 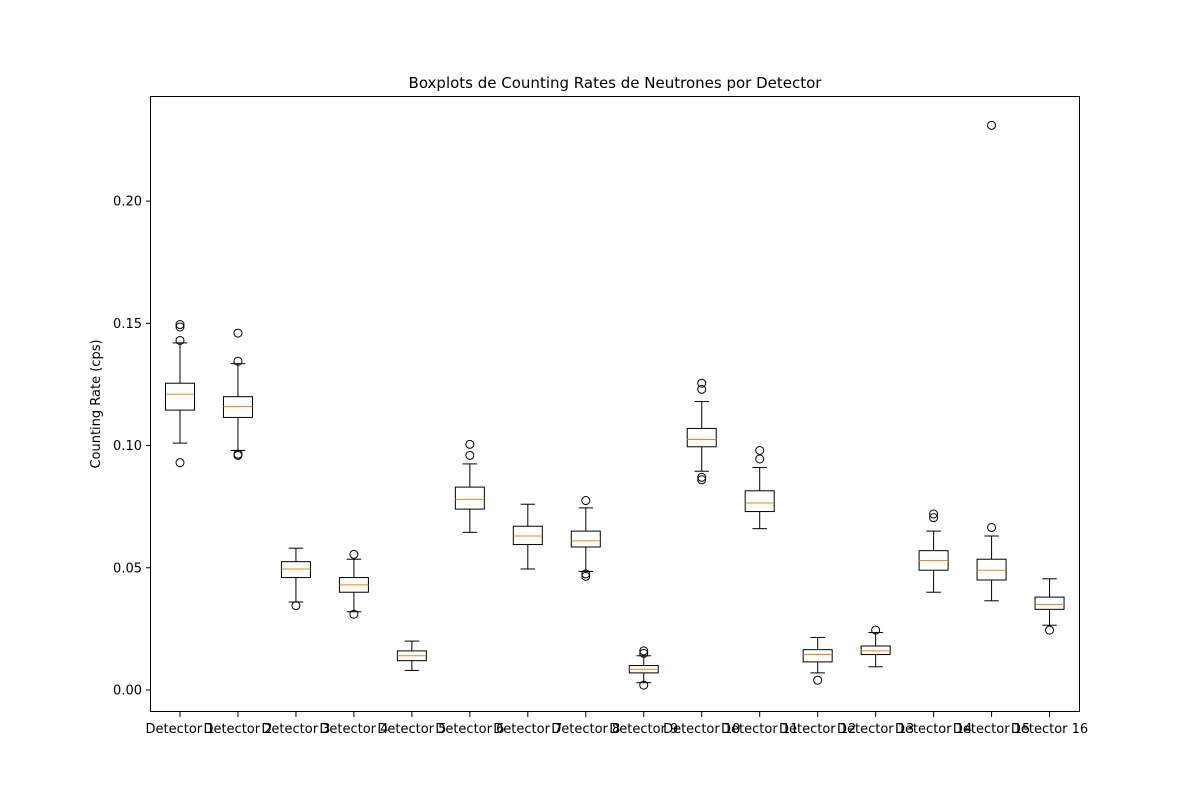 I want to click on x-tick-label: Detector 6, so click(x=469, y=729).